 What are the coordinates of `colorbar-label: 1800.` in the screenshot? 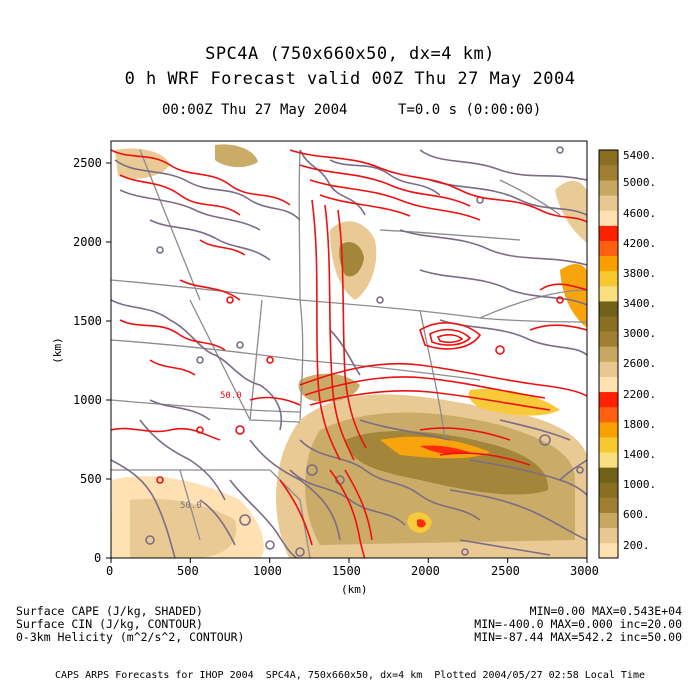 It's located at (640, 424).